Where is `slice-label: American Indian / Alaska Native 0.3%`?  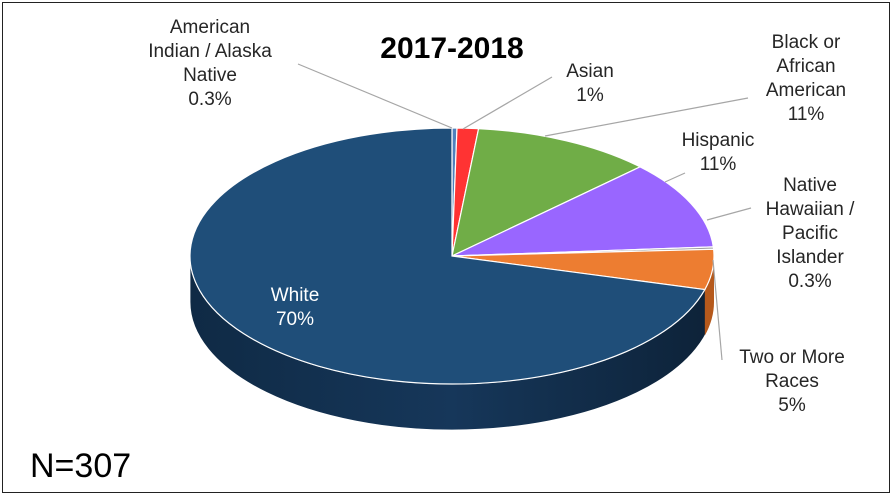 slice-label: American Indian / Alaska Native 0.3% is located at coordinates (210, 63).